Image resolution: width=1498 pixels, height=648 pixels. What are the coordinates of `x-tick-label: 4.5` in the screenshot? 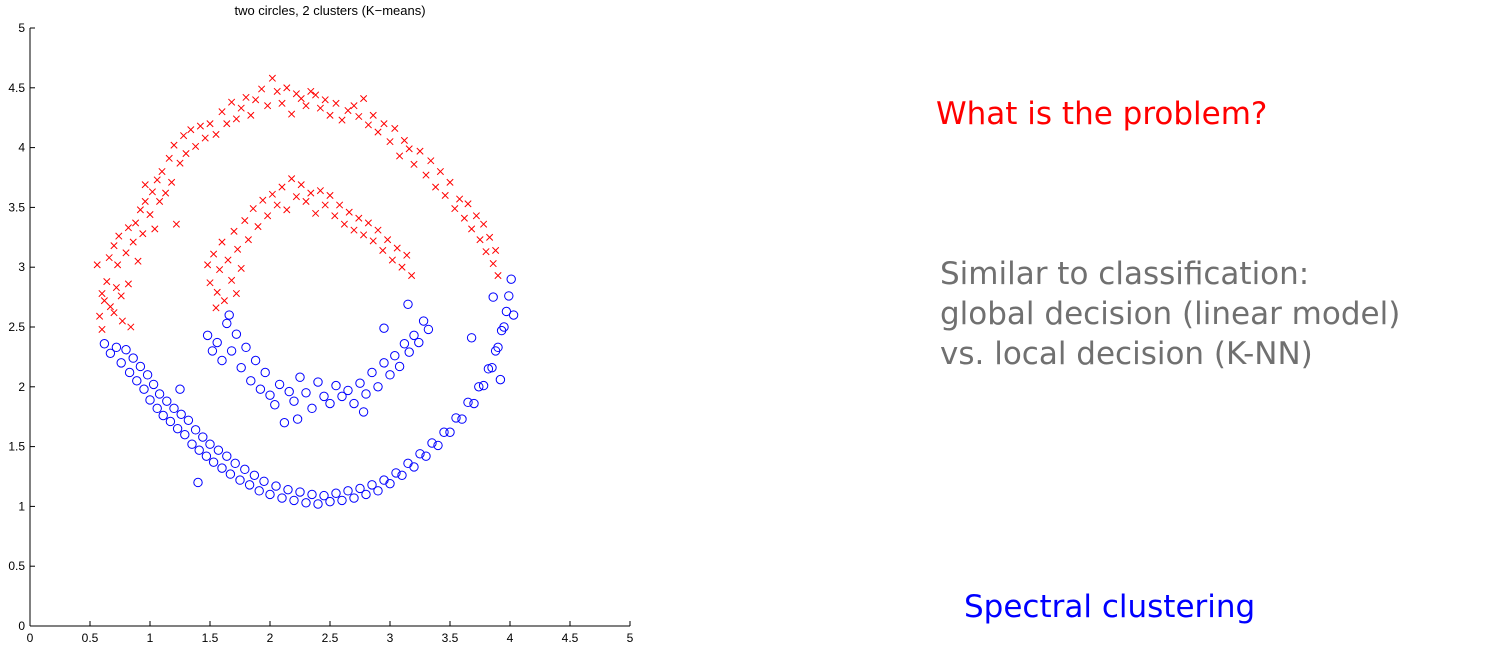 It's located at (570, 638).